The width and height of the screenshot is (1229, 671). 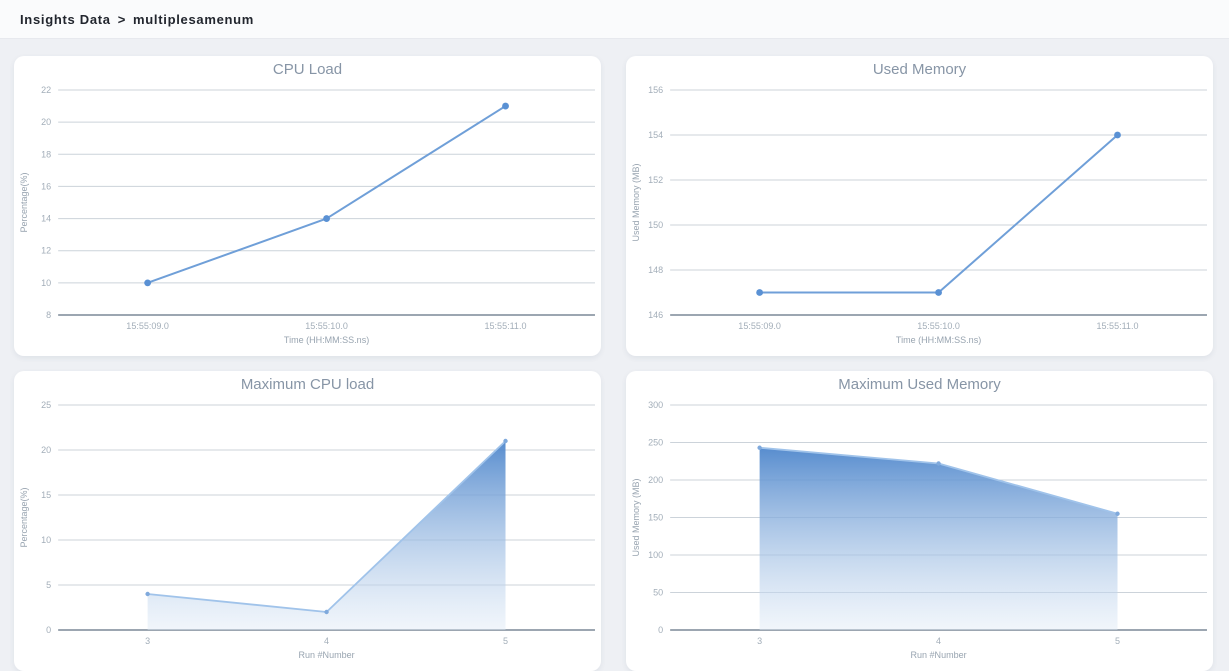 I want to click on svg-text: 152, so click(x=655, y=180).